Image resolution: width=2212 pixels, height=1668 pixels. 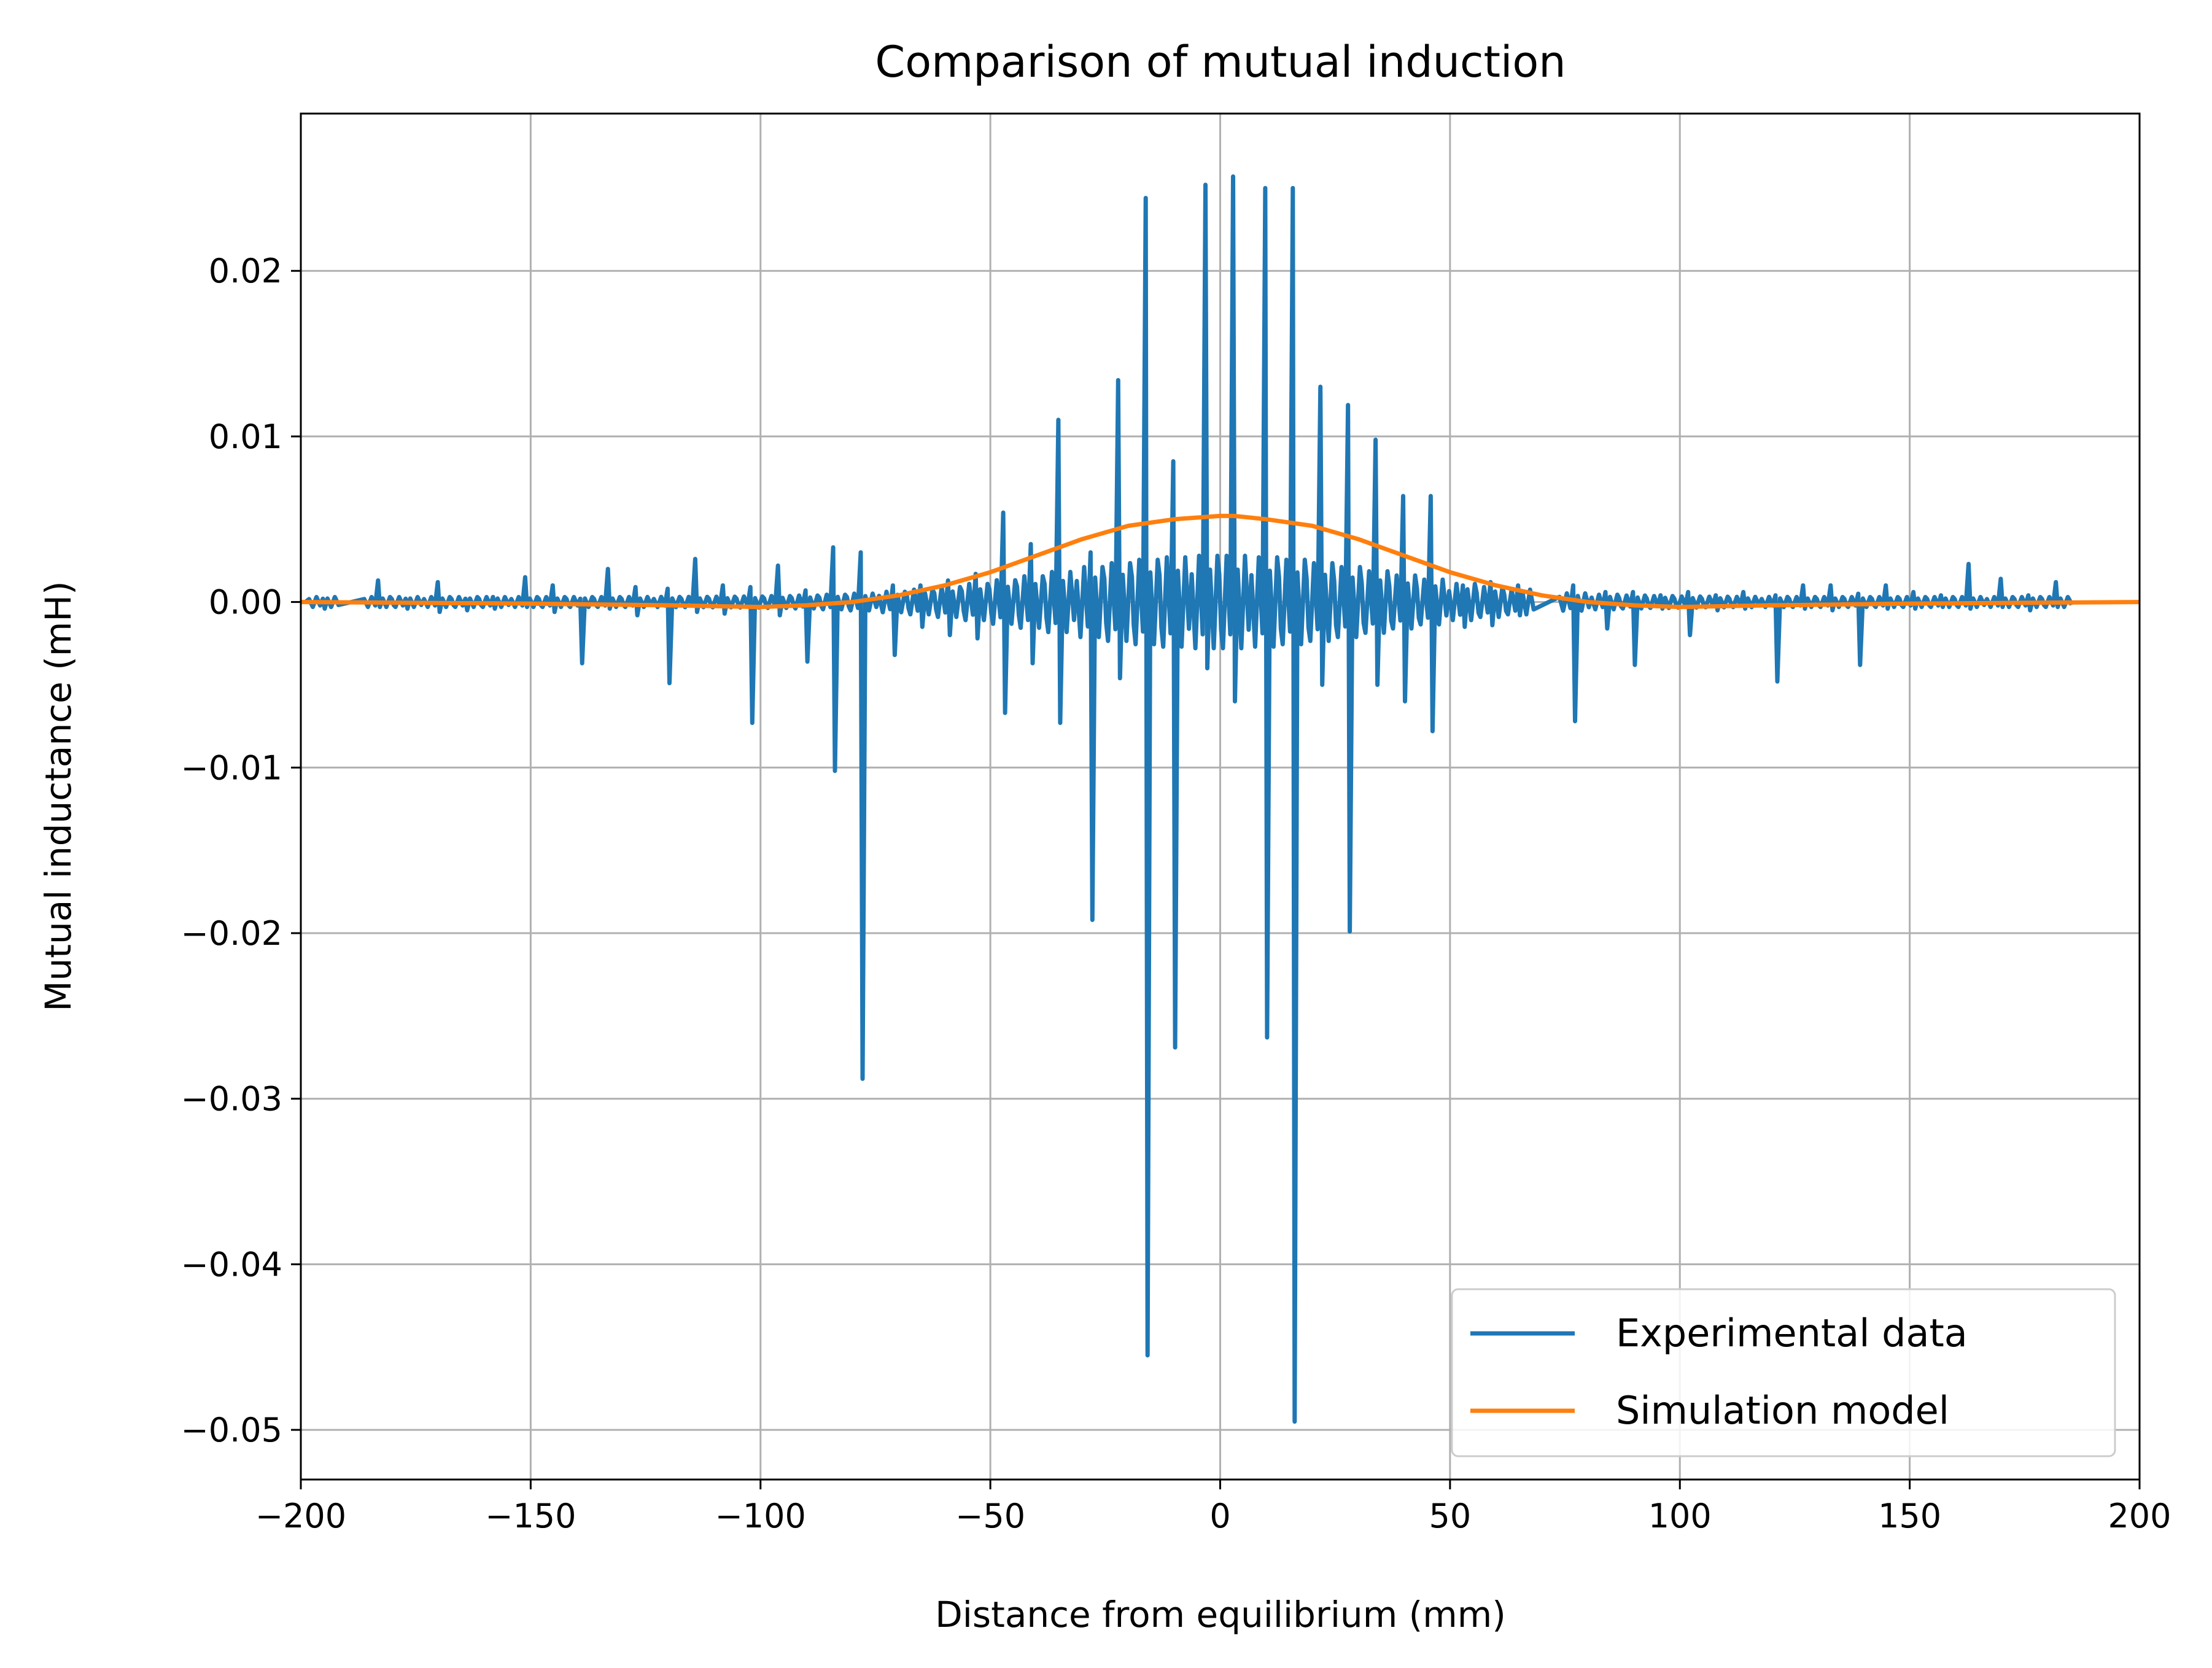 I want to click on legend-label-simulation: Simulation model, so click(x=1782, y=1410).